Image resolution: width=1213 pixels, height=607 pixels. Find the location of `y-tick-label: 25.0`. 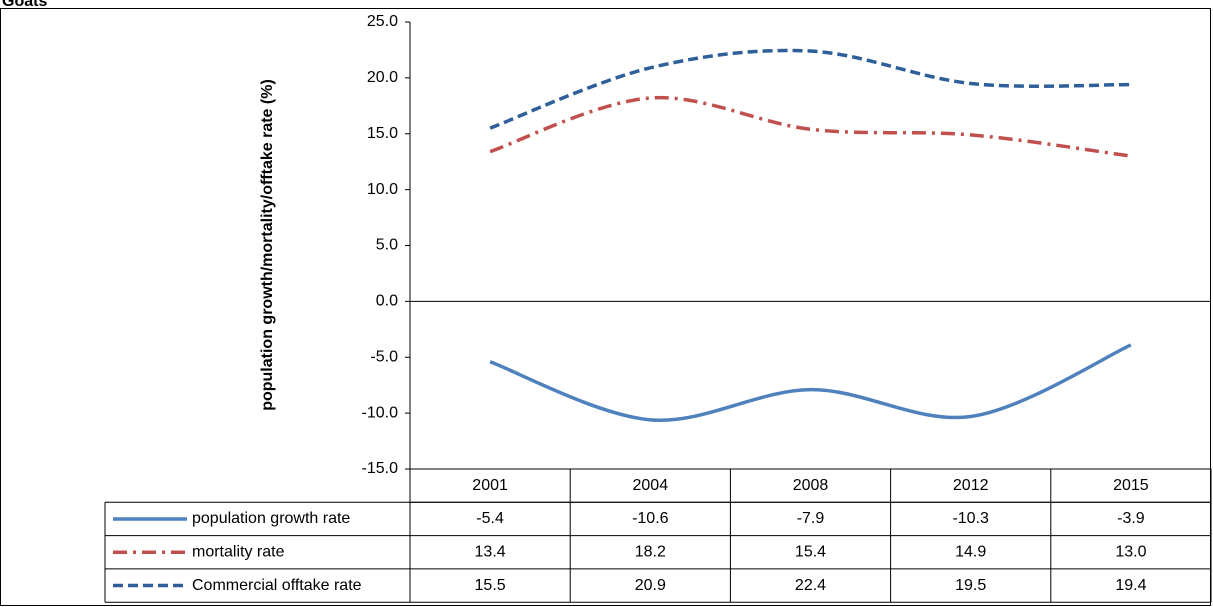

y-tick-label: 25.0 is located at coordinates (382, 21).